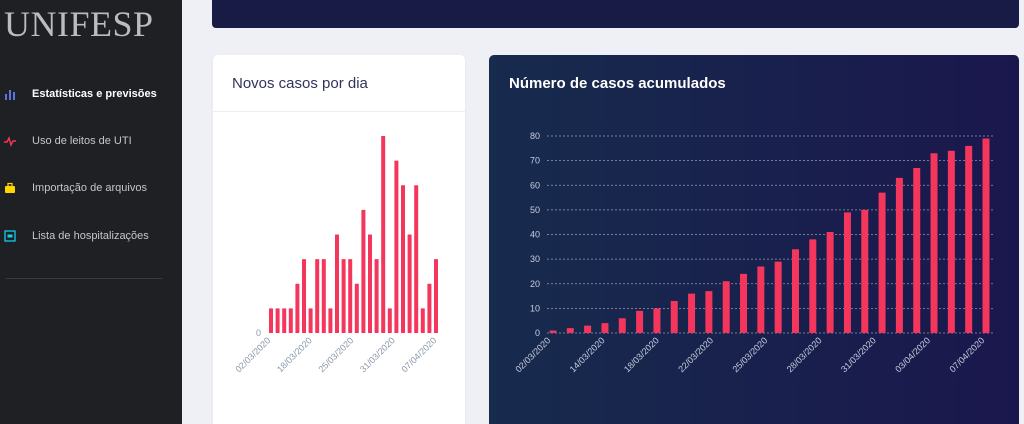 Image resolution: width=1024 pixels, height=424 pixels. Describe the element at coordinates (535, 136) in the screenshot. I see `y-tick-label: 80` at that location.